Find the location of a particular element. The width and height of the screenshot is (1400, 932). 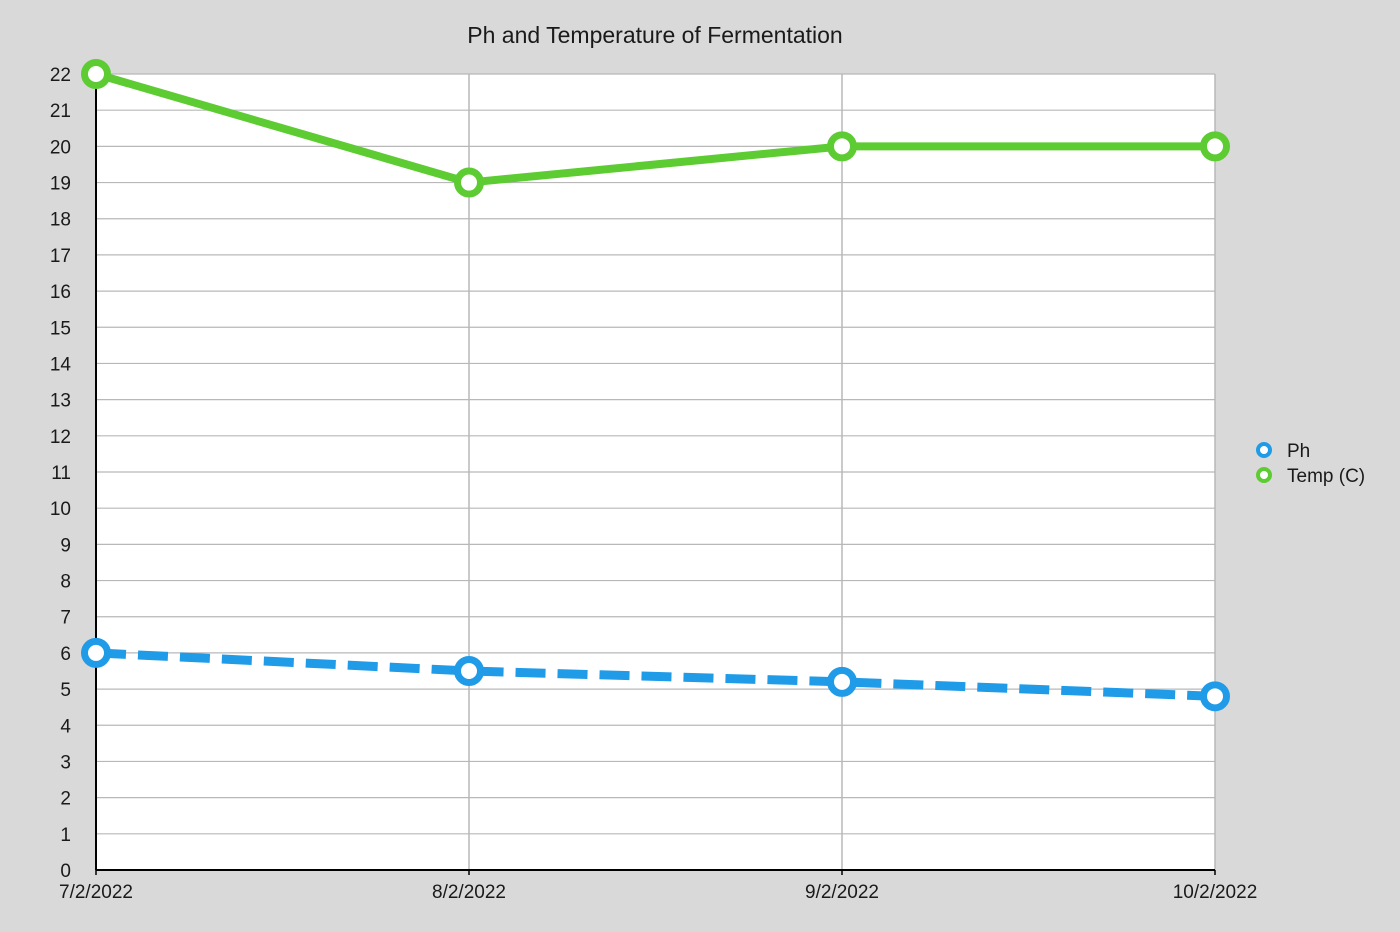

series-temp-c is located at coordinates (655, 128).